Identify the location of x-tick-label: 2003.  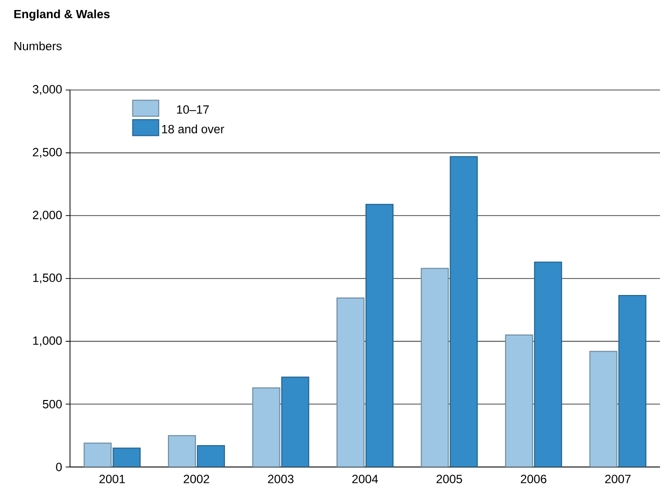
(281, 479).